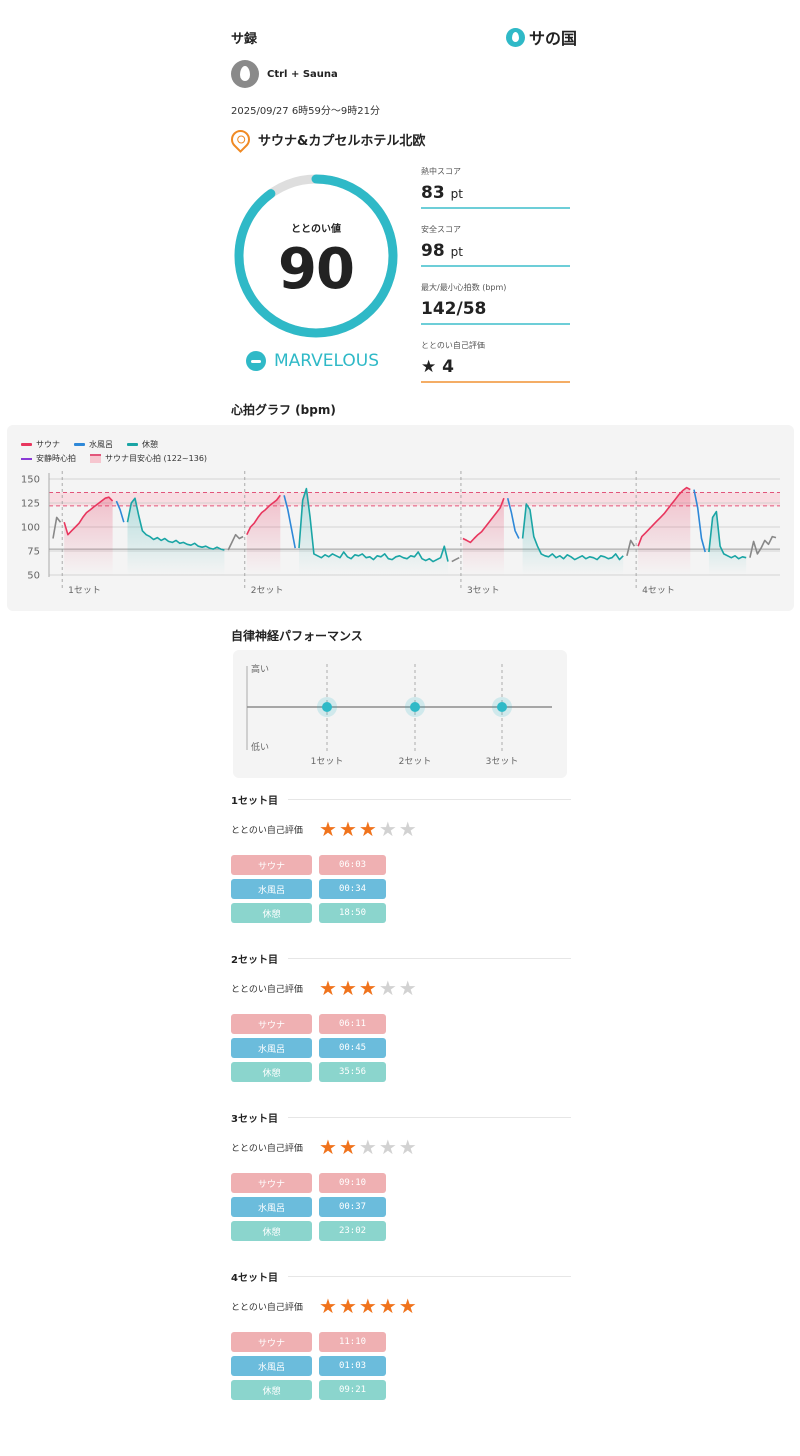  I want to click on phase-duration: 01:03, so click(352, 1366).